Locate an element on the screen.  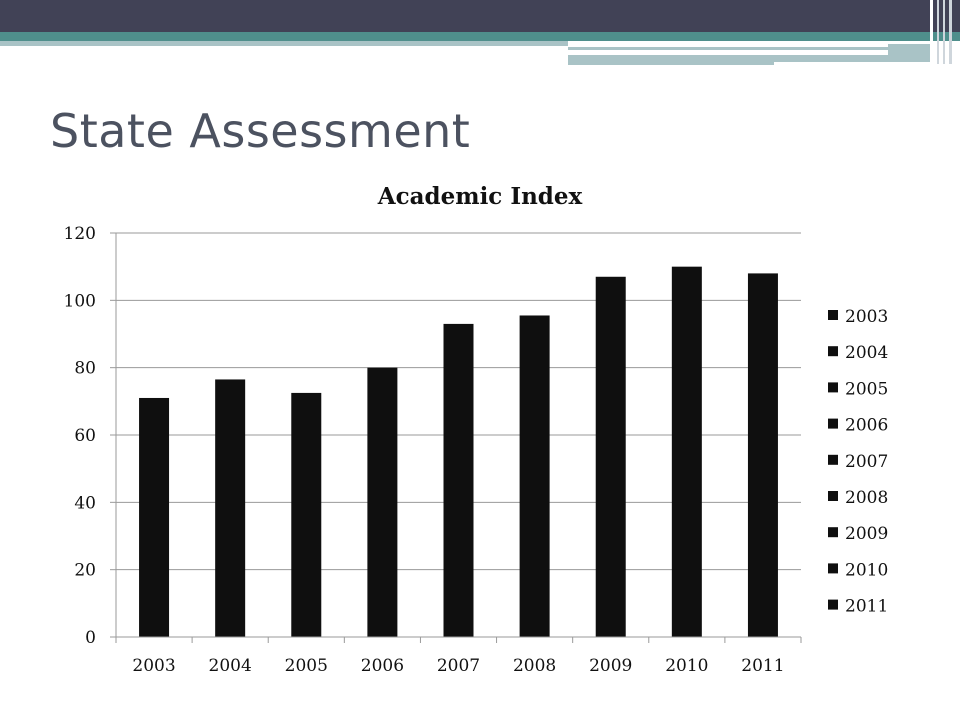
legend: 2003 2004 2005 2006 2007 2008 2009 2010 2011 is located at coordinates (858, 462).